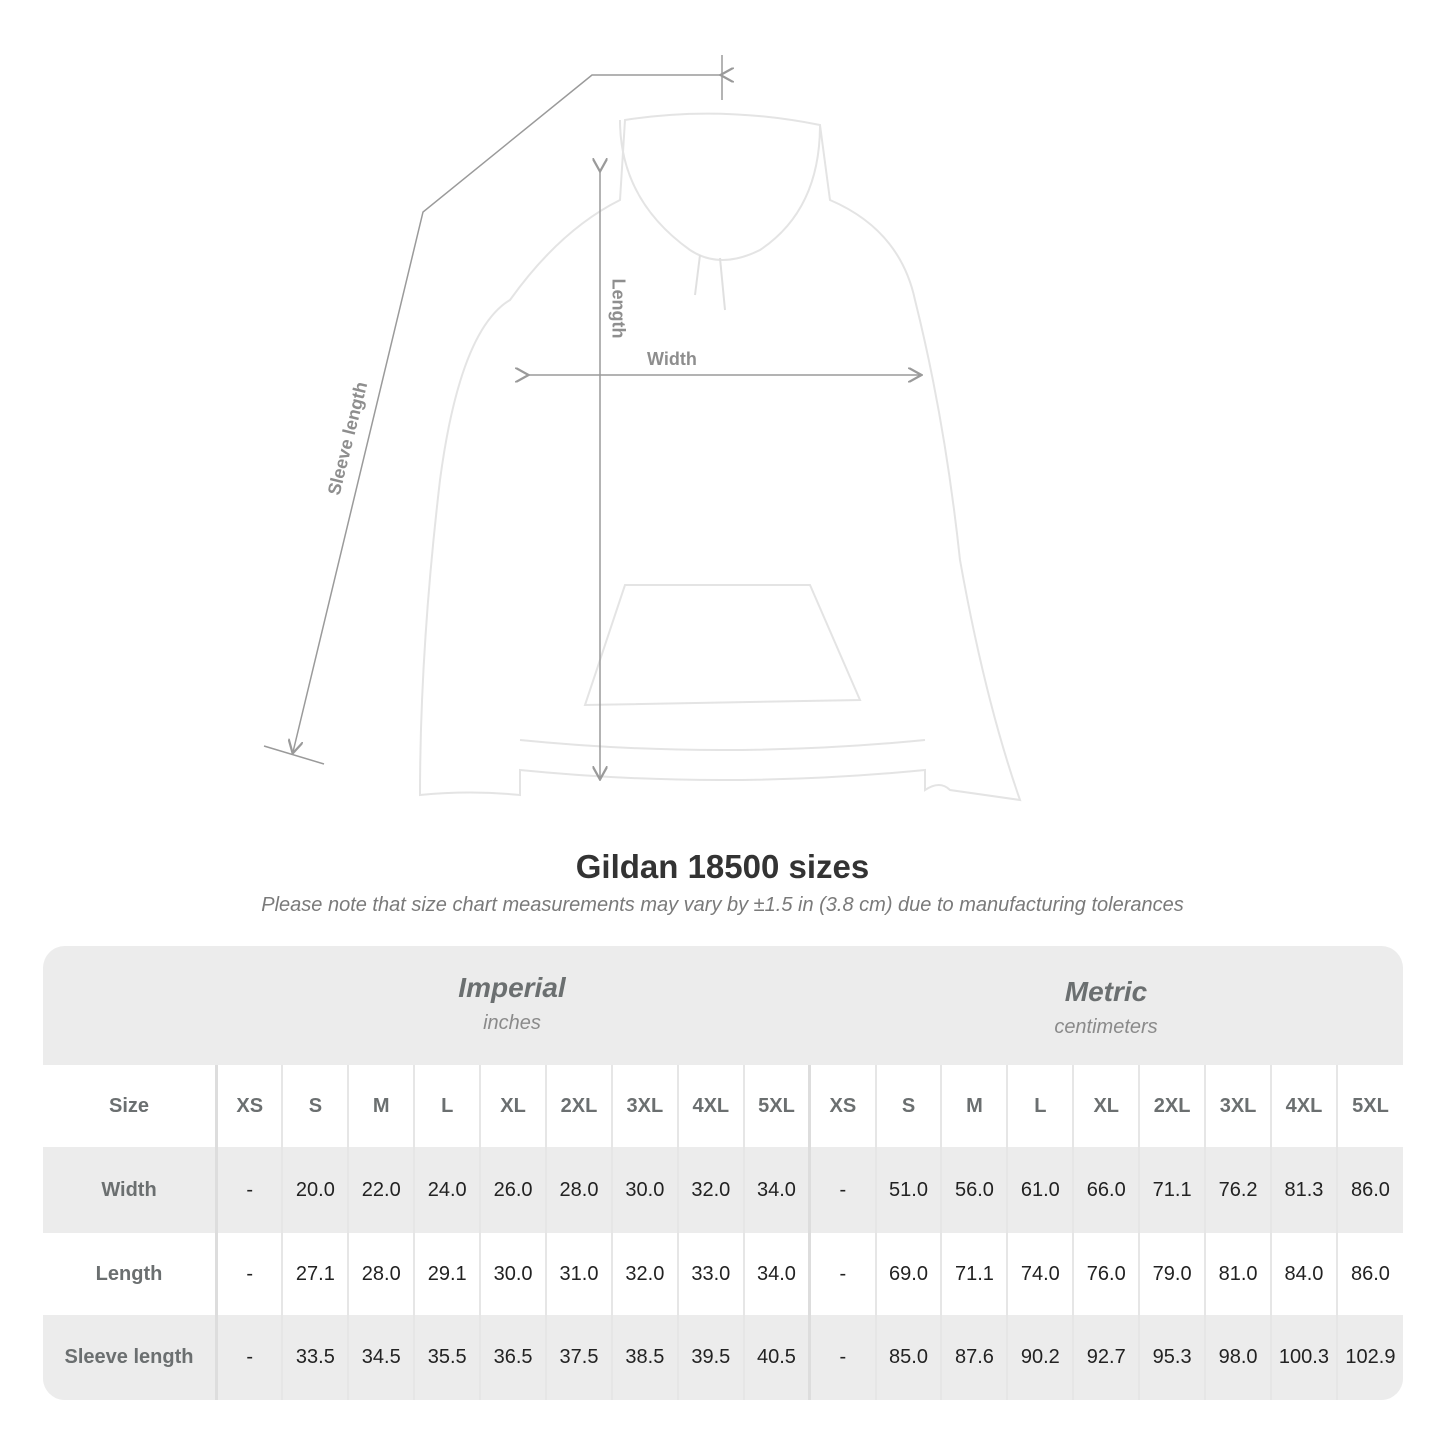  Describe the element at coordinates (1106, 991) in the screenshot. I see `metric-title: Metric` at that location.